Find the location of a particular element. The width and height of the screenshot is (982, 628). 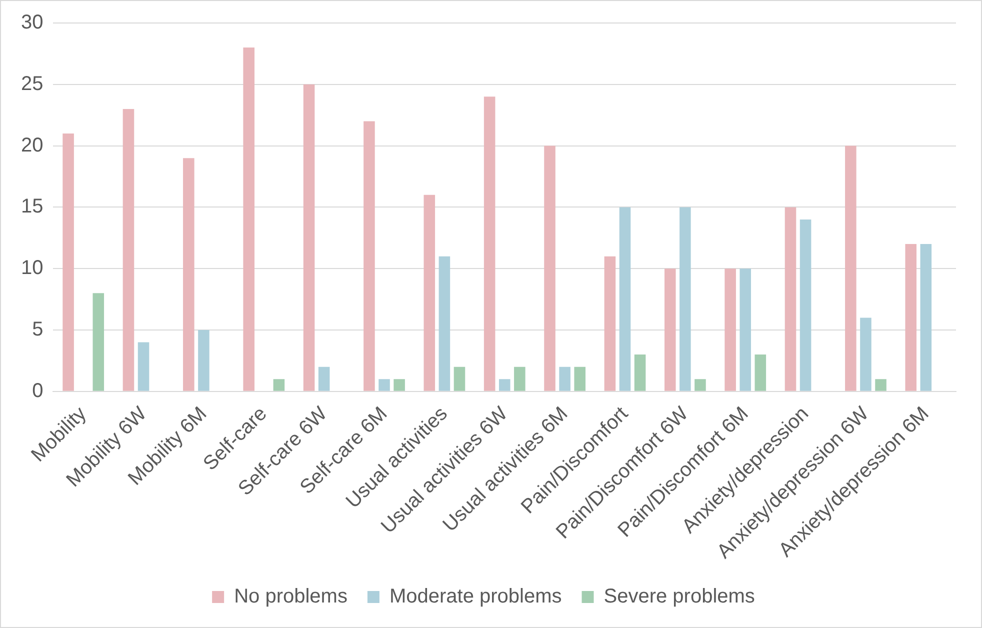

y-tick-label: 15 is located at coordinates (32, 207).